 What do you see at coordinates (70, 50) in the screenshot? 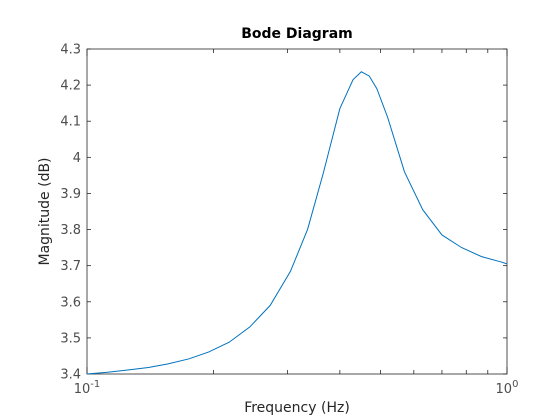
I see `y-tick-label: 4.3` at bounding box center [70, 50].